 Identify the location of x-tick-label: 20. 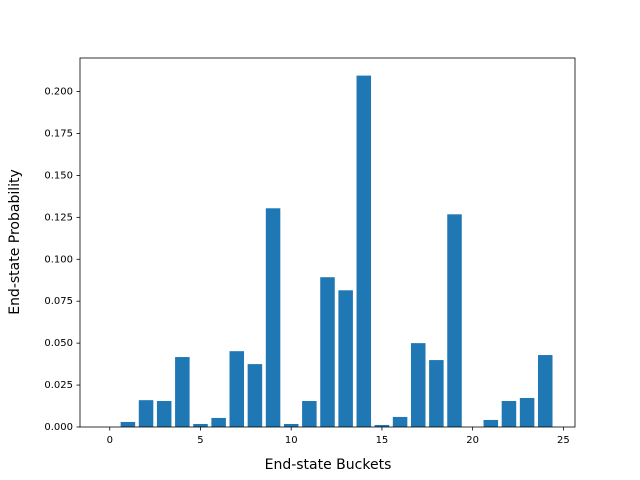
(472, 440).